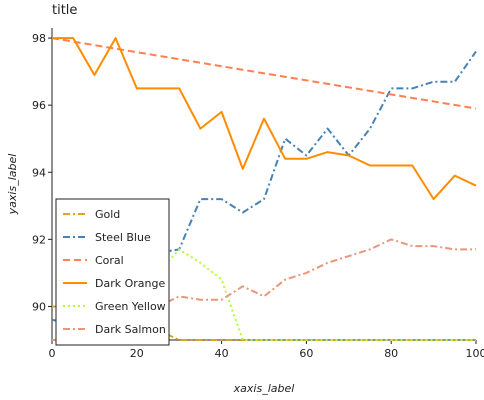  What do you see at coordinates (130, 306) in the screenshot?
I see `legend-label-green-yellow: Green Yellow` at bounding box center [130, 306].